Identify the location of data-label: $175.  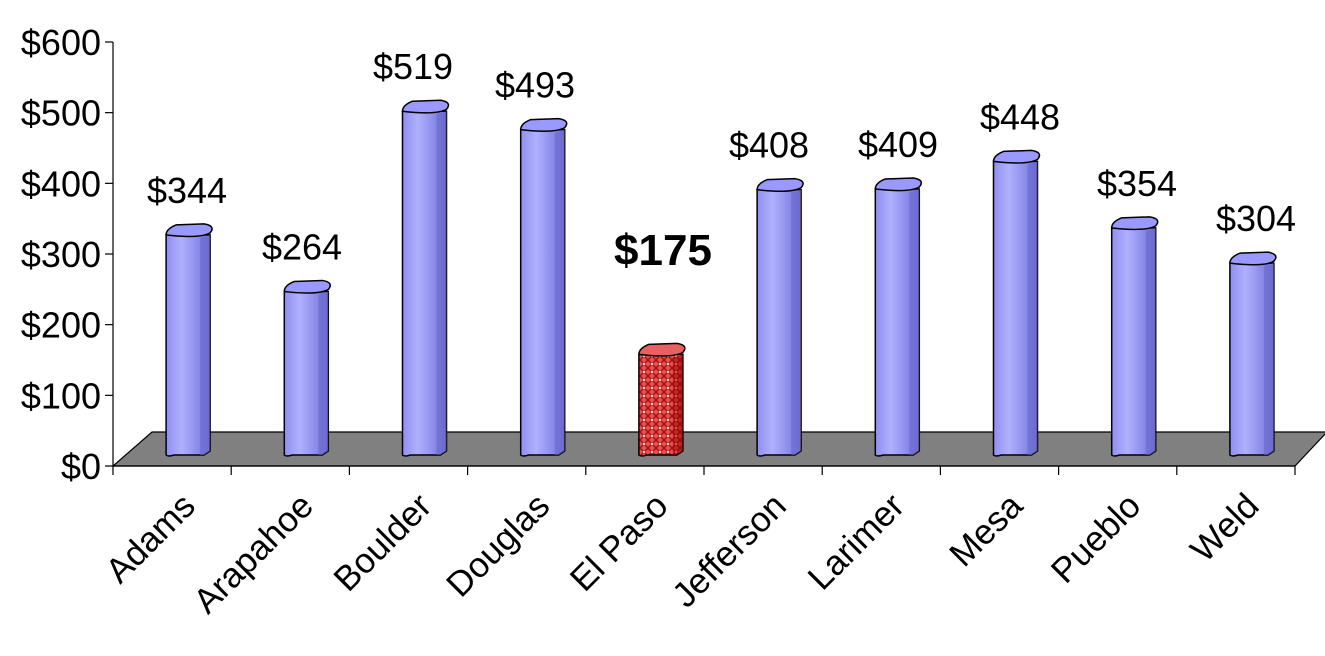
(663, 250).